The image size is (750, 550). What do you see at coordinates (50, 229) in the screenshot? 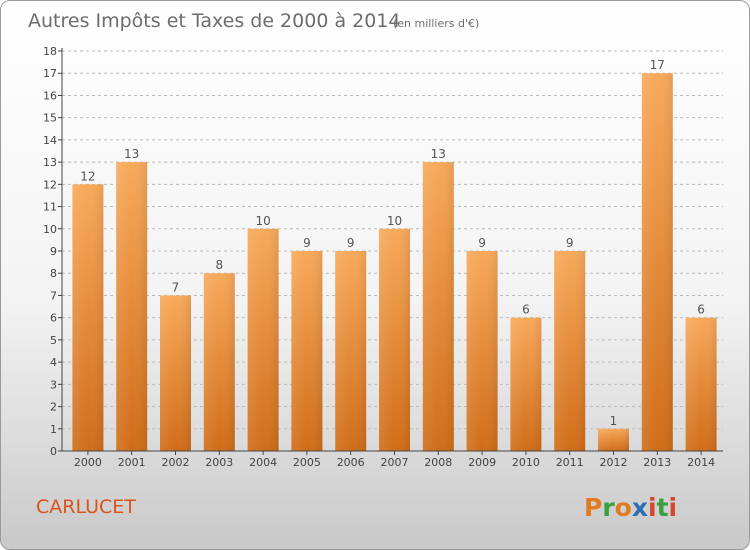
I see `y-tick-label: 10` at bounding box center [50, 229].